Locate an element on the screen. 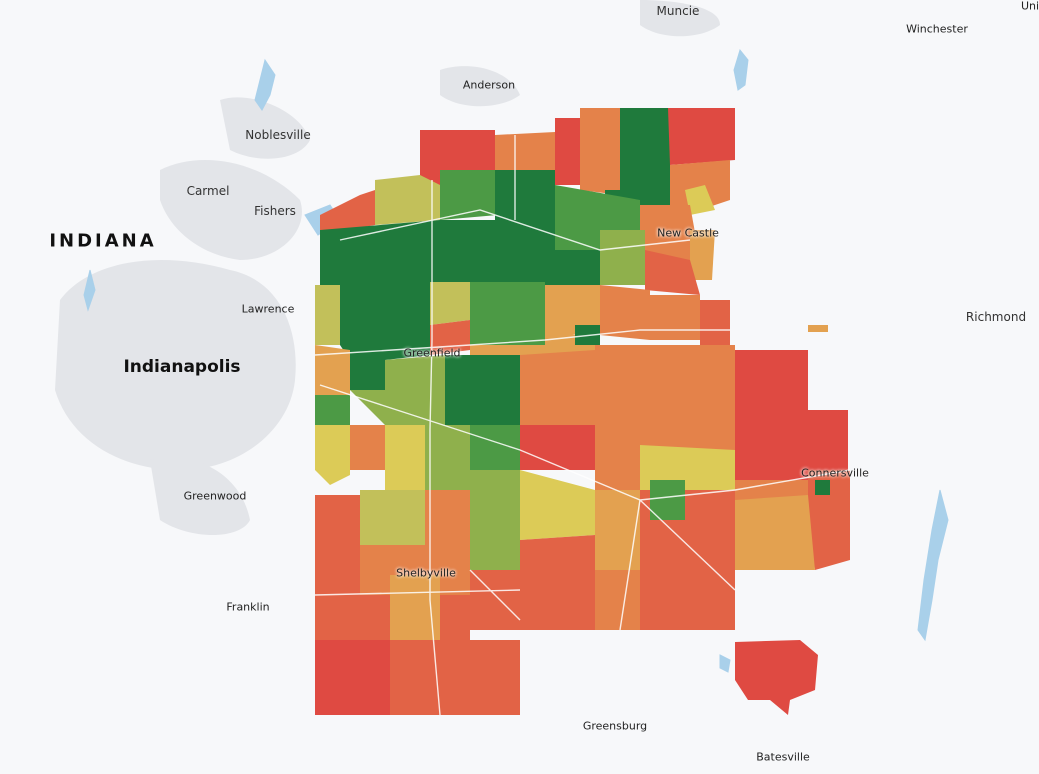  city-label-union-city: Uni is located at coordinates (1029, 6).